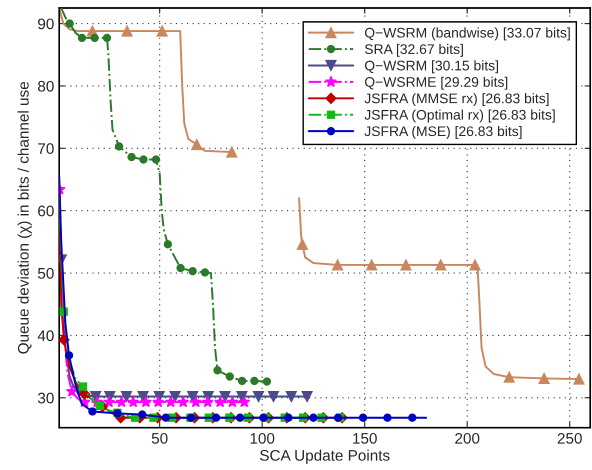 The height and width of the screenshot is (470, 592). I want to click on y-tick-label: 70, so click(46, 148).